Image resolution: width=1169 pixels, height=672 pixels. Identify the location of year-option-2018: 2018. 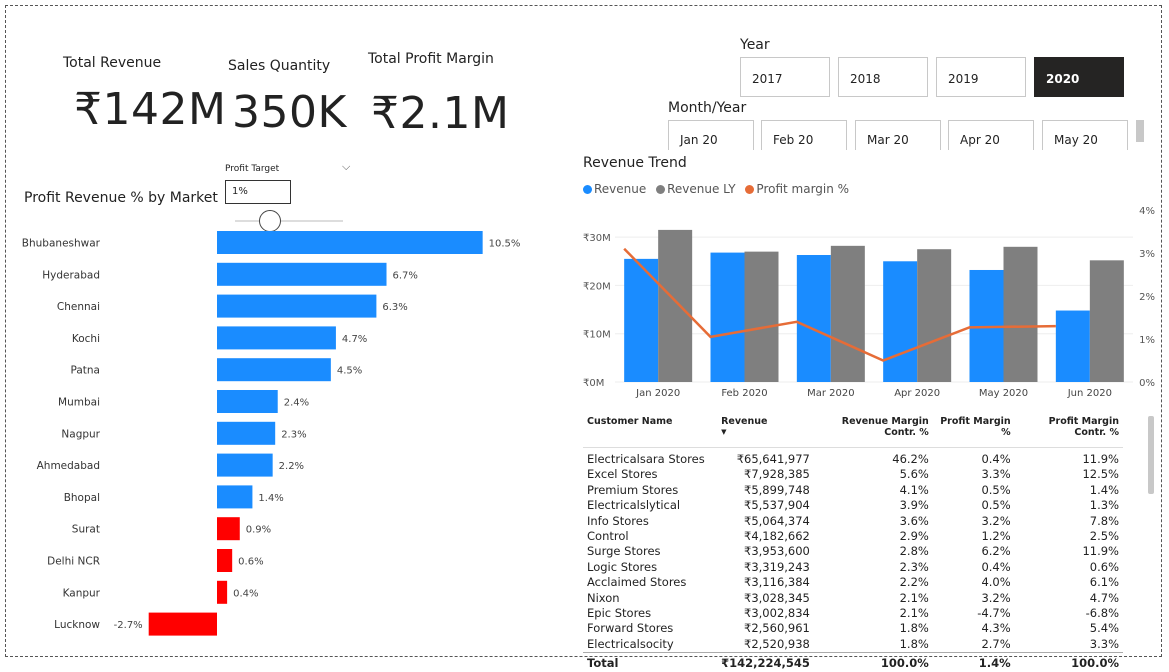
(883, 77).